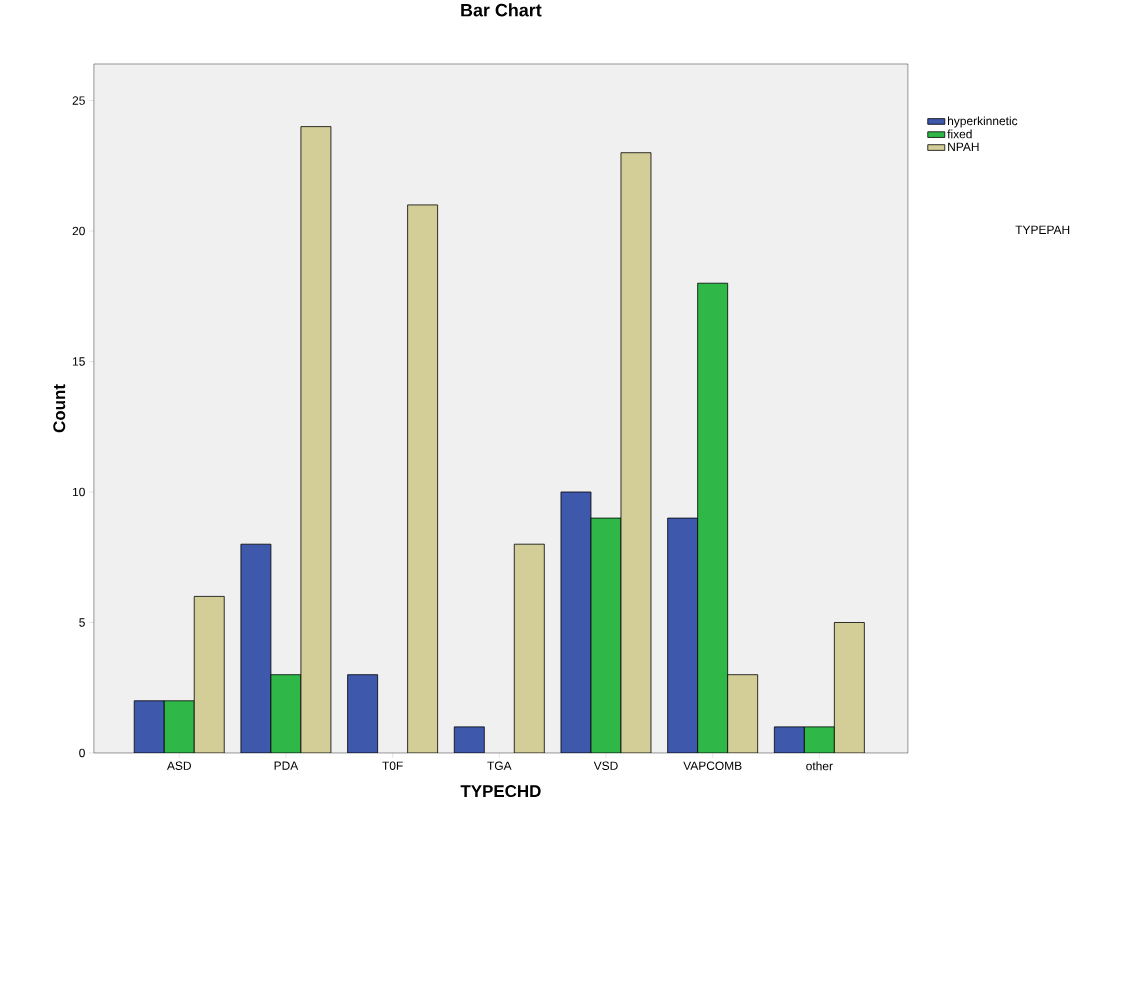 This screenshot has width=1127, height=990. Describe the element at coordinates (178, 765) in the screenshot. I see `x-tick-label: ASD` at that location.